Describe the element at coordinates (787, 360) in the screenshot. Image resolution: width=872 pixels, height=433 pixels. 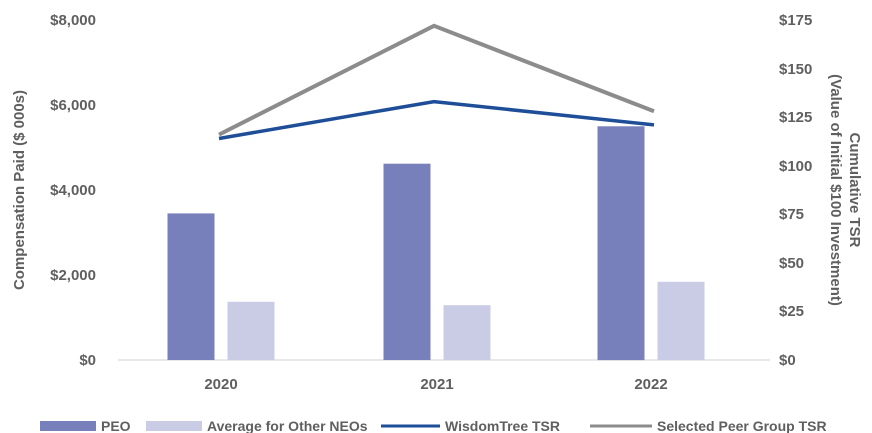
I see `right-tick-label: $0` at that location.